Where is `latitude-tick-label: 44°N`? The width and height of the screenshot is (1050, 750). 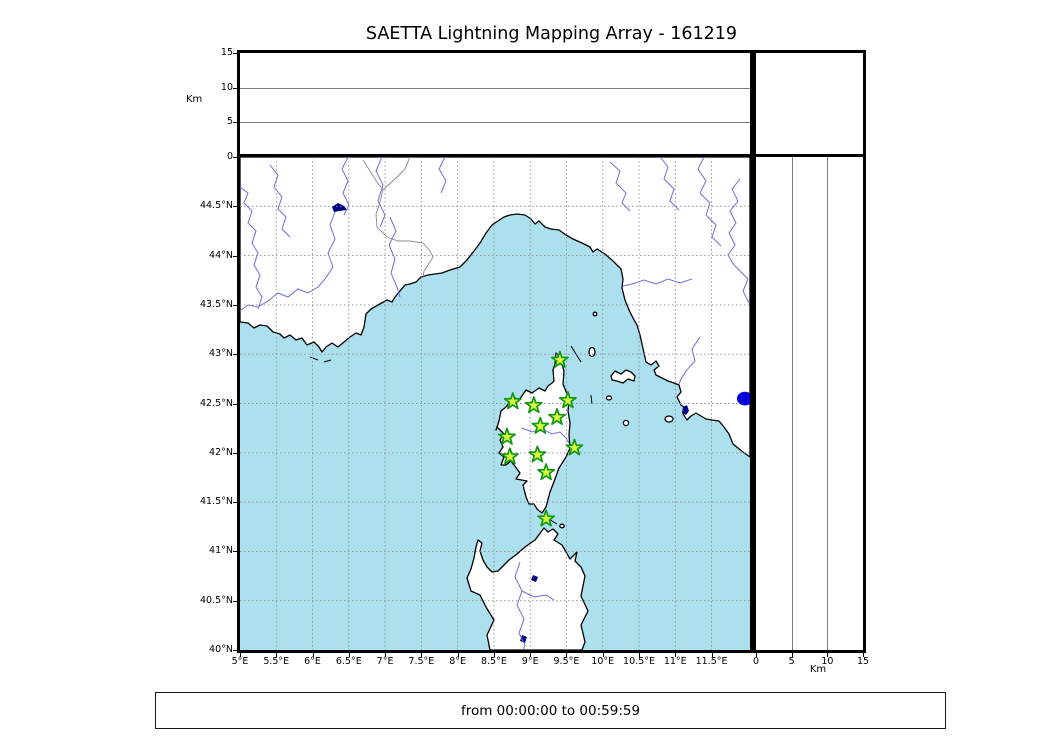
latitude-tick-label: 44°N is located at coordinates (221, 255).